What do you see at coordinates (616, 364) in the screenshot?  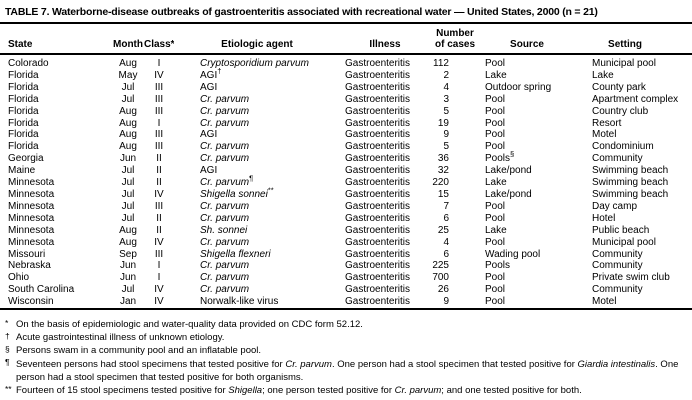 I see `footnote-text: Giardia intestinalis` at bounding box center [616, 364].